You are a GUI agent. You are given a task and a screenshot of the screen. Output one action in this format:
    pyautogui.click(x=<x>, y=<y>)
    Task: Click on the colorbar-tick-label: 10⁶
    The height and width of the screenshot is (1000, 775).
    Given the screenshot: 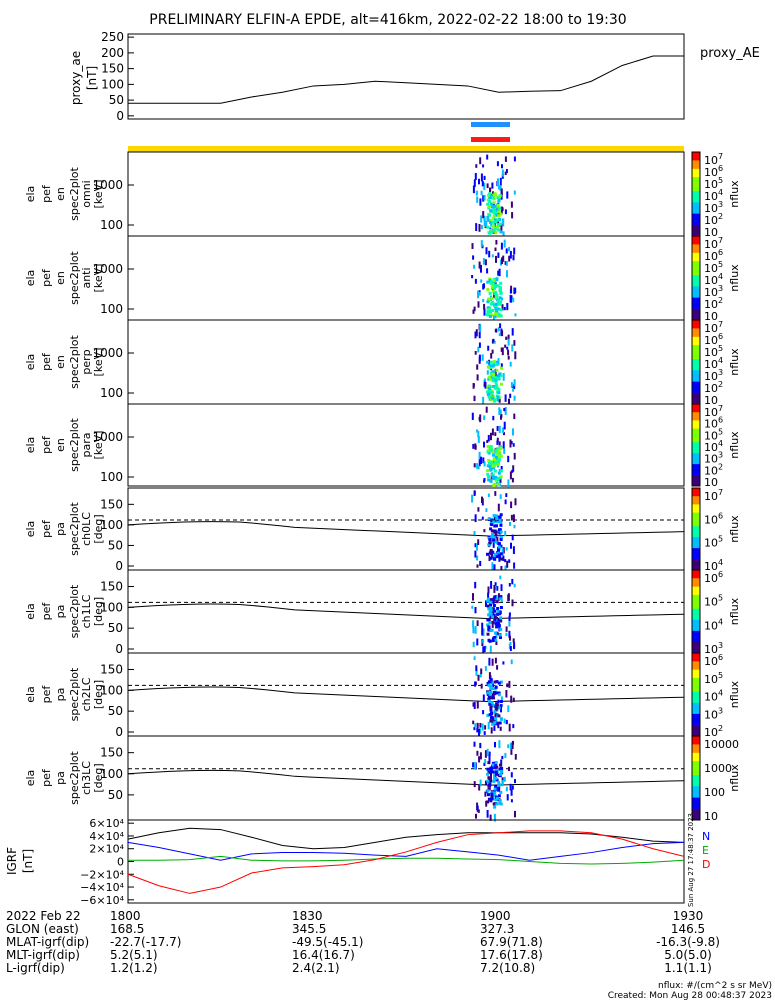 What is the action you would take?
    pyautogui.click(x=713, y=171)
    